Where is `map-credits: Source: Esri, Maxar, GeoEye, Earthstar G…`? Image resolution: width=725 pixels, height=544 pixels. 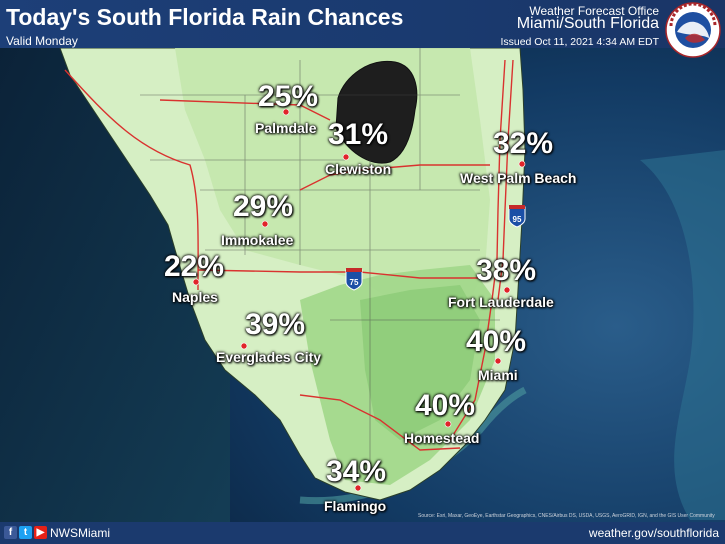 map-credits: Source: Esri, Maxar, GeoEye, Earthstar G… is located at coordinates (566, 516).